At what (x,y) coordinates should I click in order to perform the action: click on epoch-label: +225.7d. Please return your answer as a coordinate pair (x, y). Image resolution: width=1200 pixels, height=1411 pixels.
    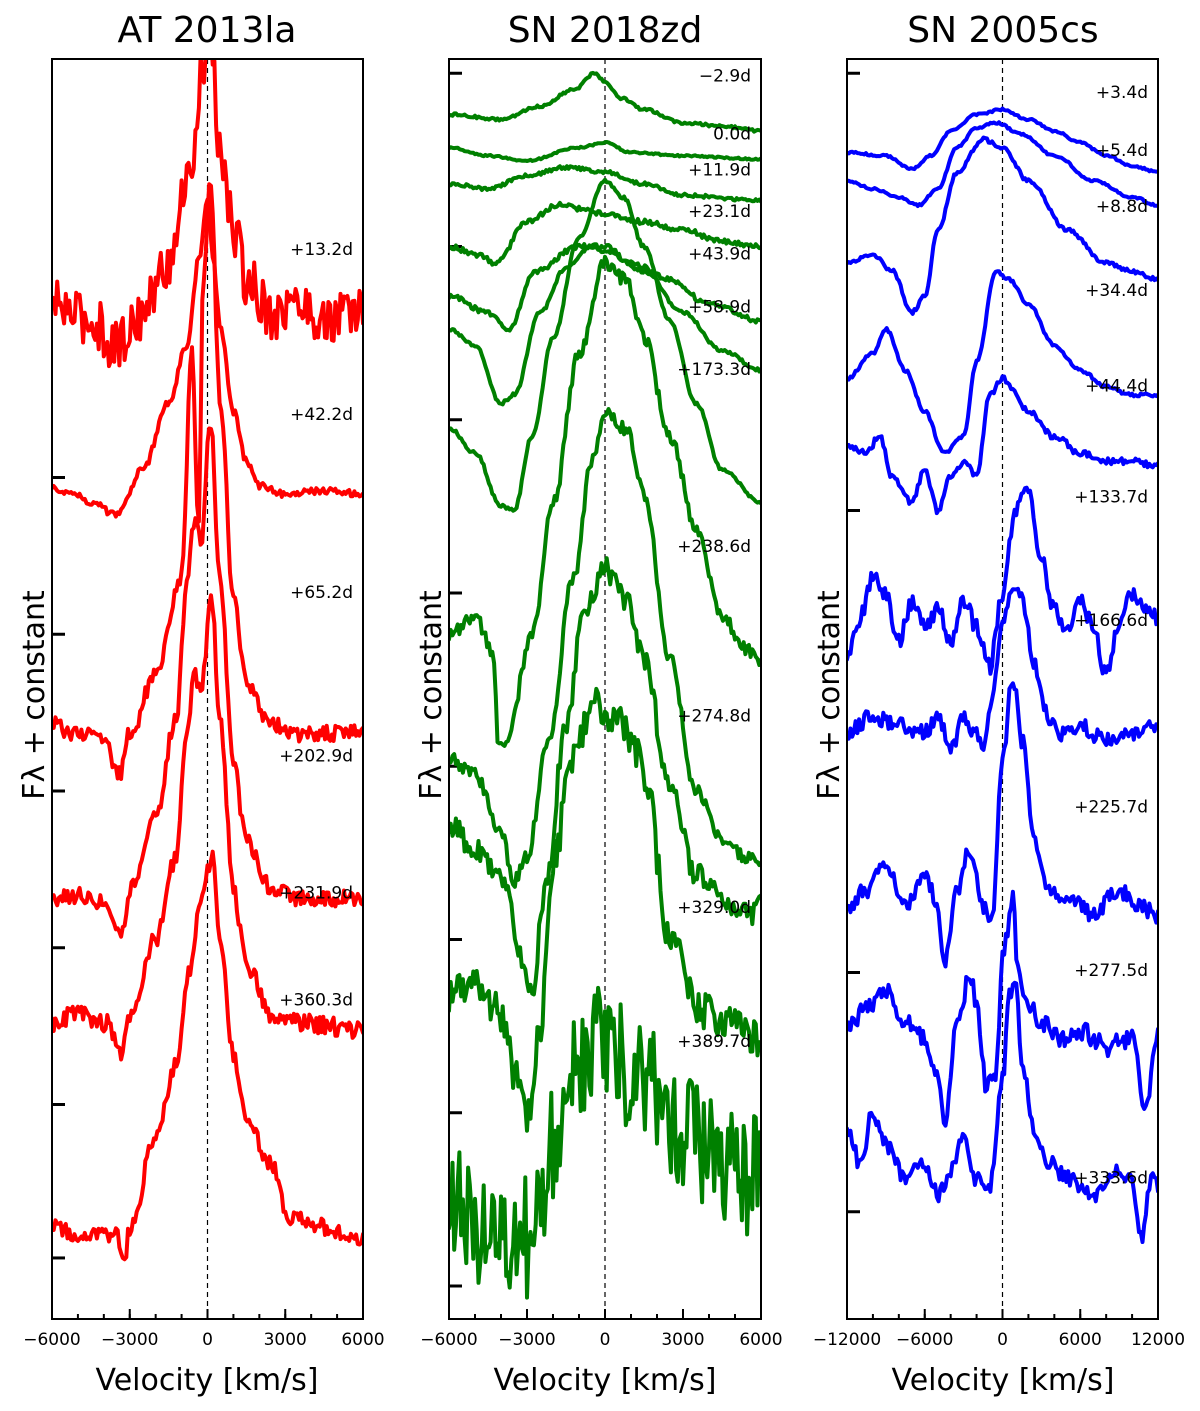
    Looking at the image, I should click on (1111, 807).